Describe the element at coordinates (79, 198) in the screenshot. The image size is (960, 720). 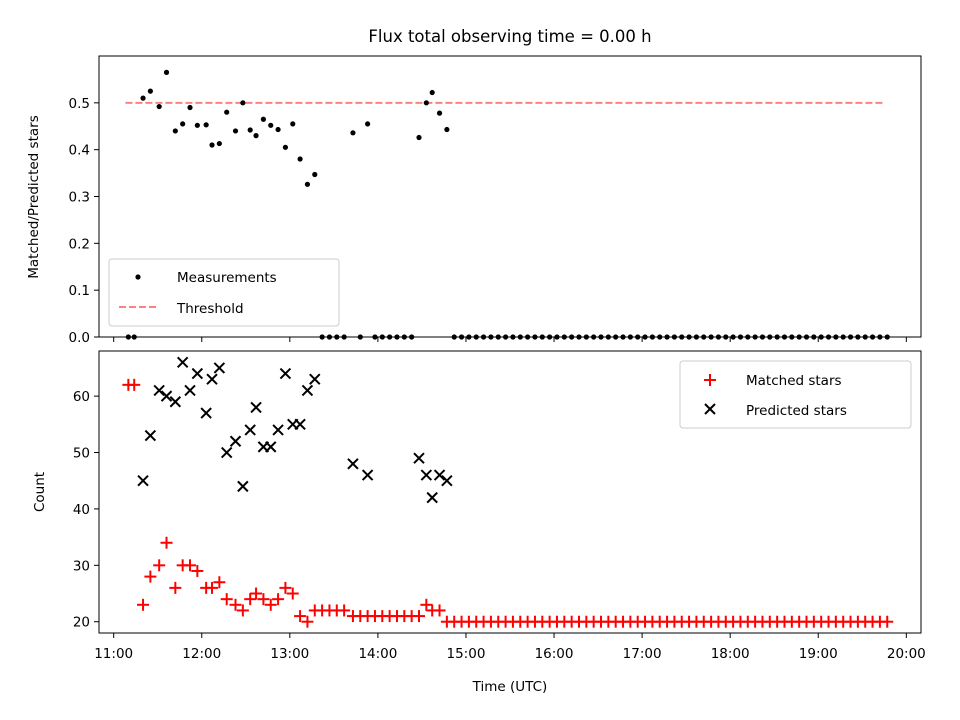
I see `top-y-tick-label: 0.3` at that location.